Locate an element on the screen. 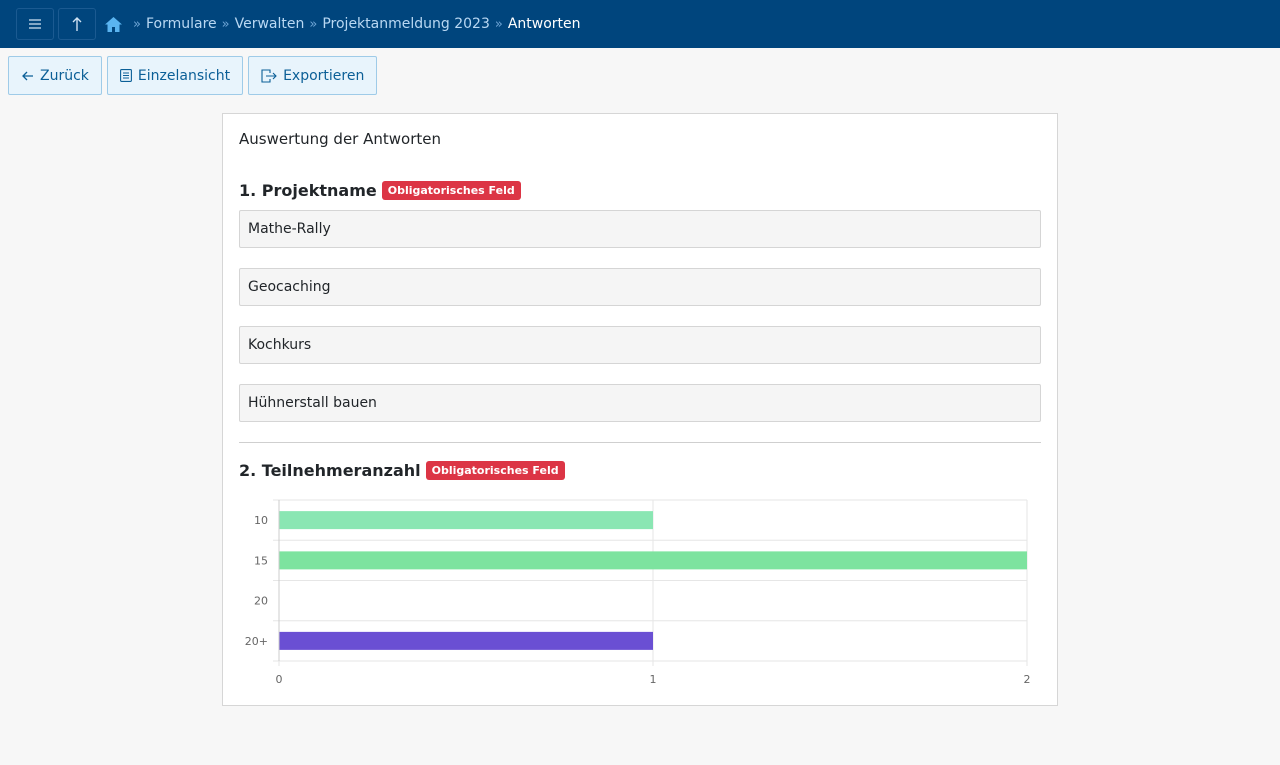 This screenshot has width=1280, height=765. answer-item: Kochkurs is located at coordinates (640, 345).